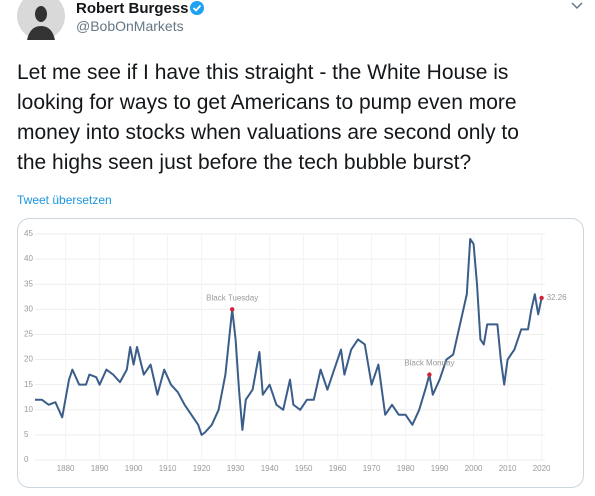  What do you see at coordinates (440, 468) in the screenshot?
I see `x-tick-label: 1990` at bounding box center [440, 468].